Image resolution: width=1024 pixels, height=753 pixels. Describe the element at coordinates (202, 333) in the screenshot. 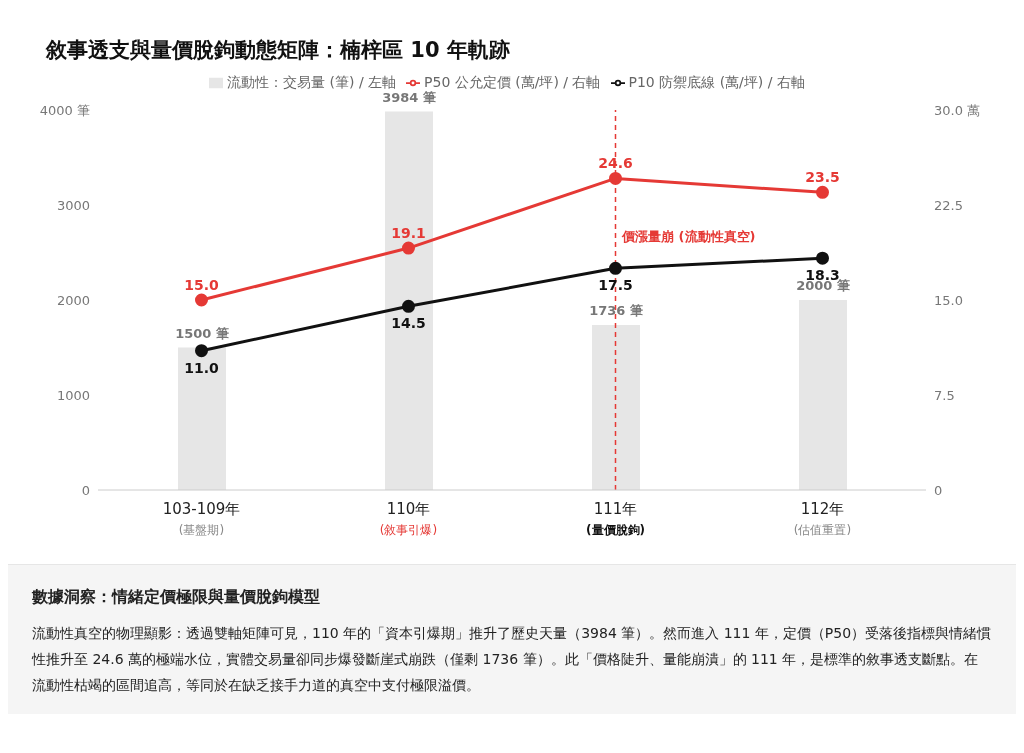

I see `data-label: 1500 筆` at that location.